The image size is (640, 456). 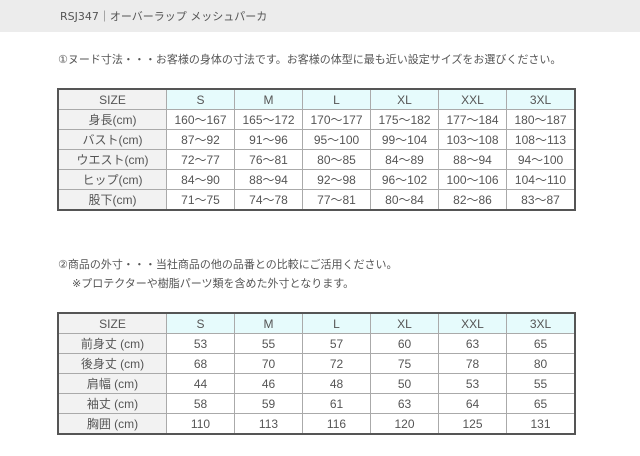 I want to click on row-label: ヒップ(cm), so click(x=112, y=179).